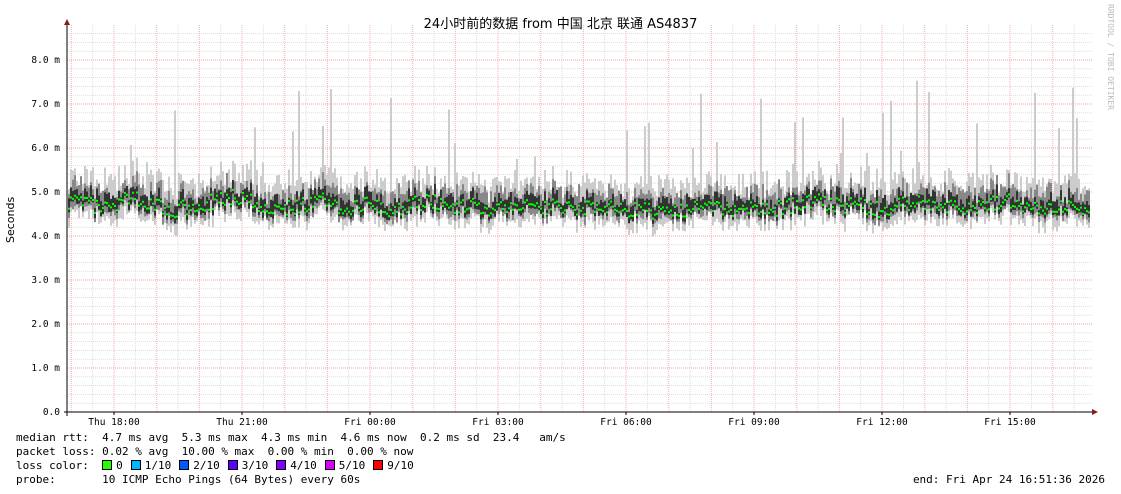 This screenshot has height=494, width=1121. I want to click on x-axis-arrow, so click(1095, 412).